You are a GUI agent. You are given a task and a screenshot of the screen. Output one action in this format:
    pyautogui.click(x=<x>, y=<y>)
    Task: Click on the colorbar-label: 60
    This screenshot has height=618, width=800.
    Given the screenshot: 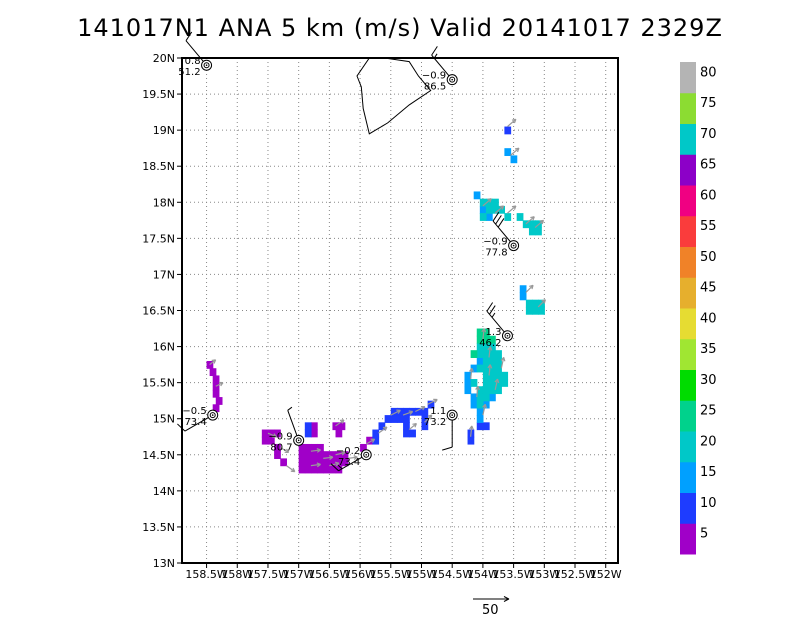 What is the action you would take?
    pyautogui.click(x=708, y=195)
    